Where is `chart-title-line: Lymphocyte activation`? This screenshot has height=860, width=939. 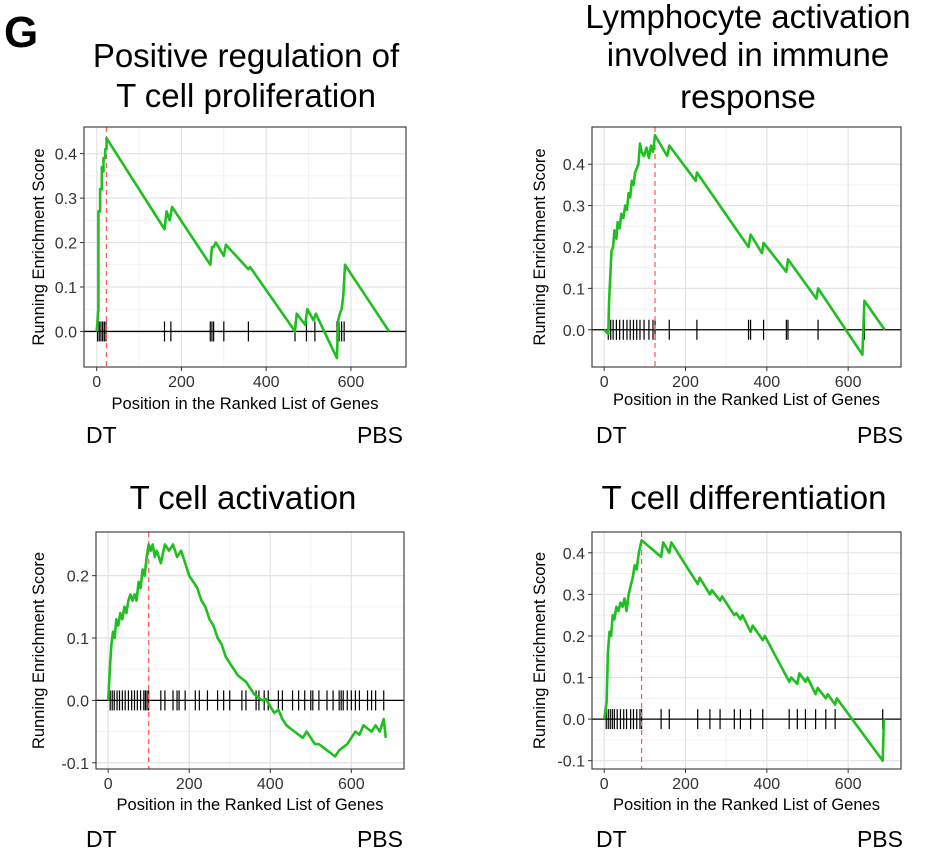 chart-title-line: Lymphocyte activation is located at coordinates (747, 17).